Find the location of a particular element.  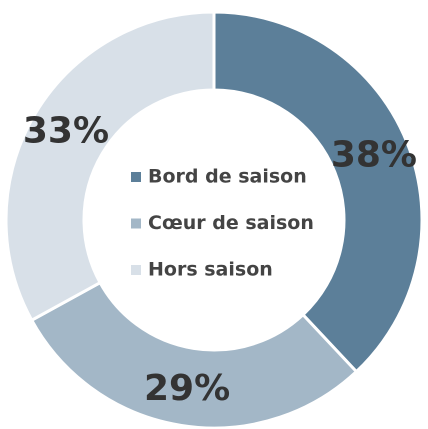

data-label: 33% is located at coordinates (66, 130).